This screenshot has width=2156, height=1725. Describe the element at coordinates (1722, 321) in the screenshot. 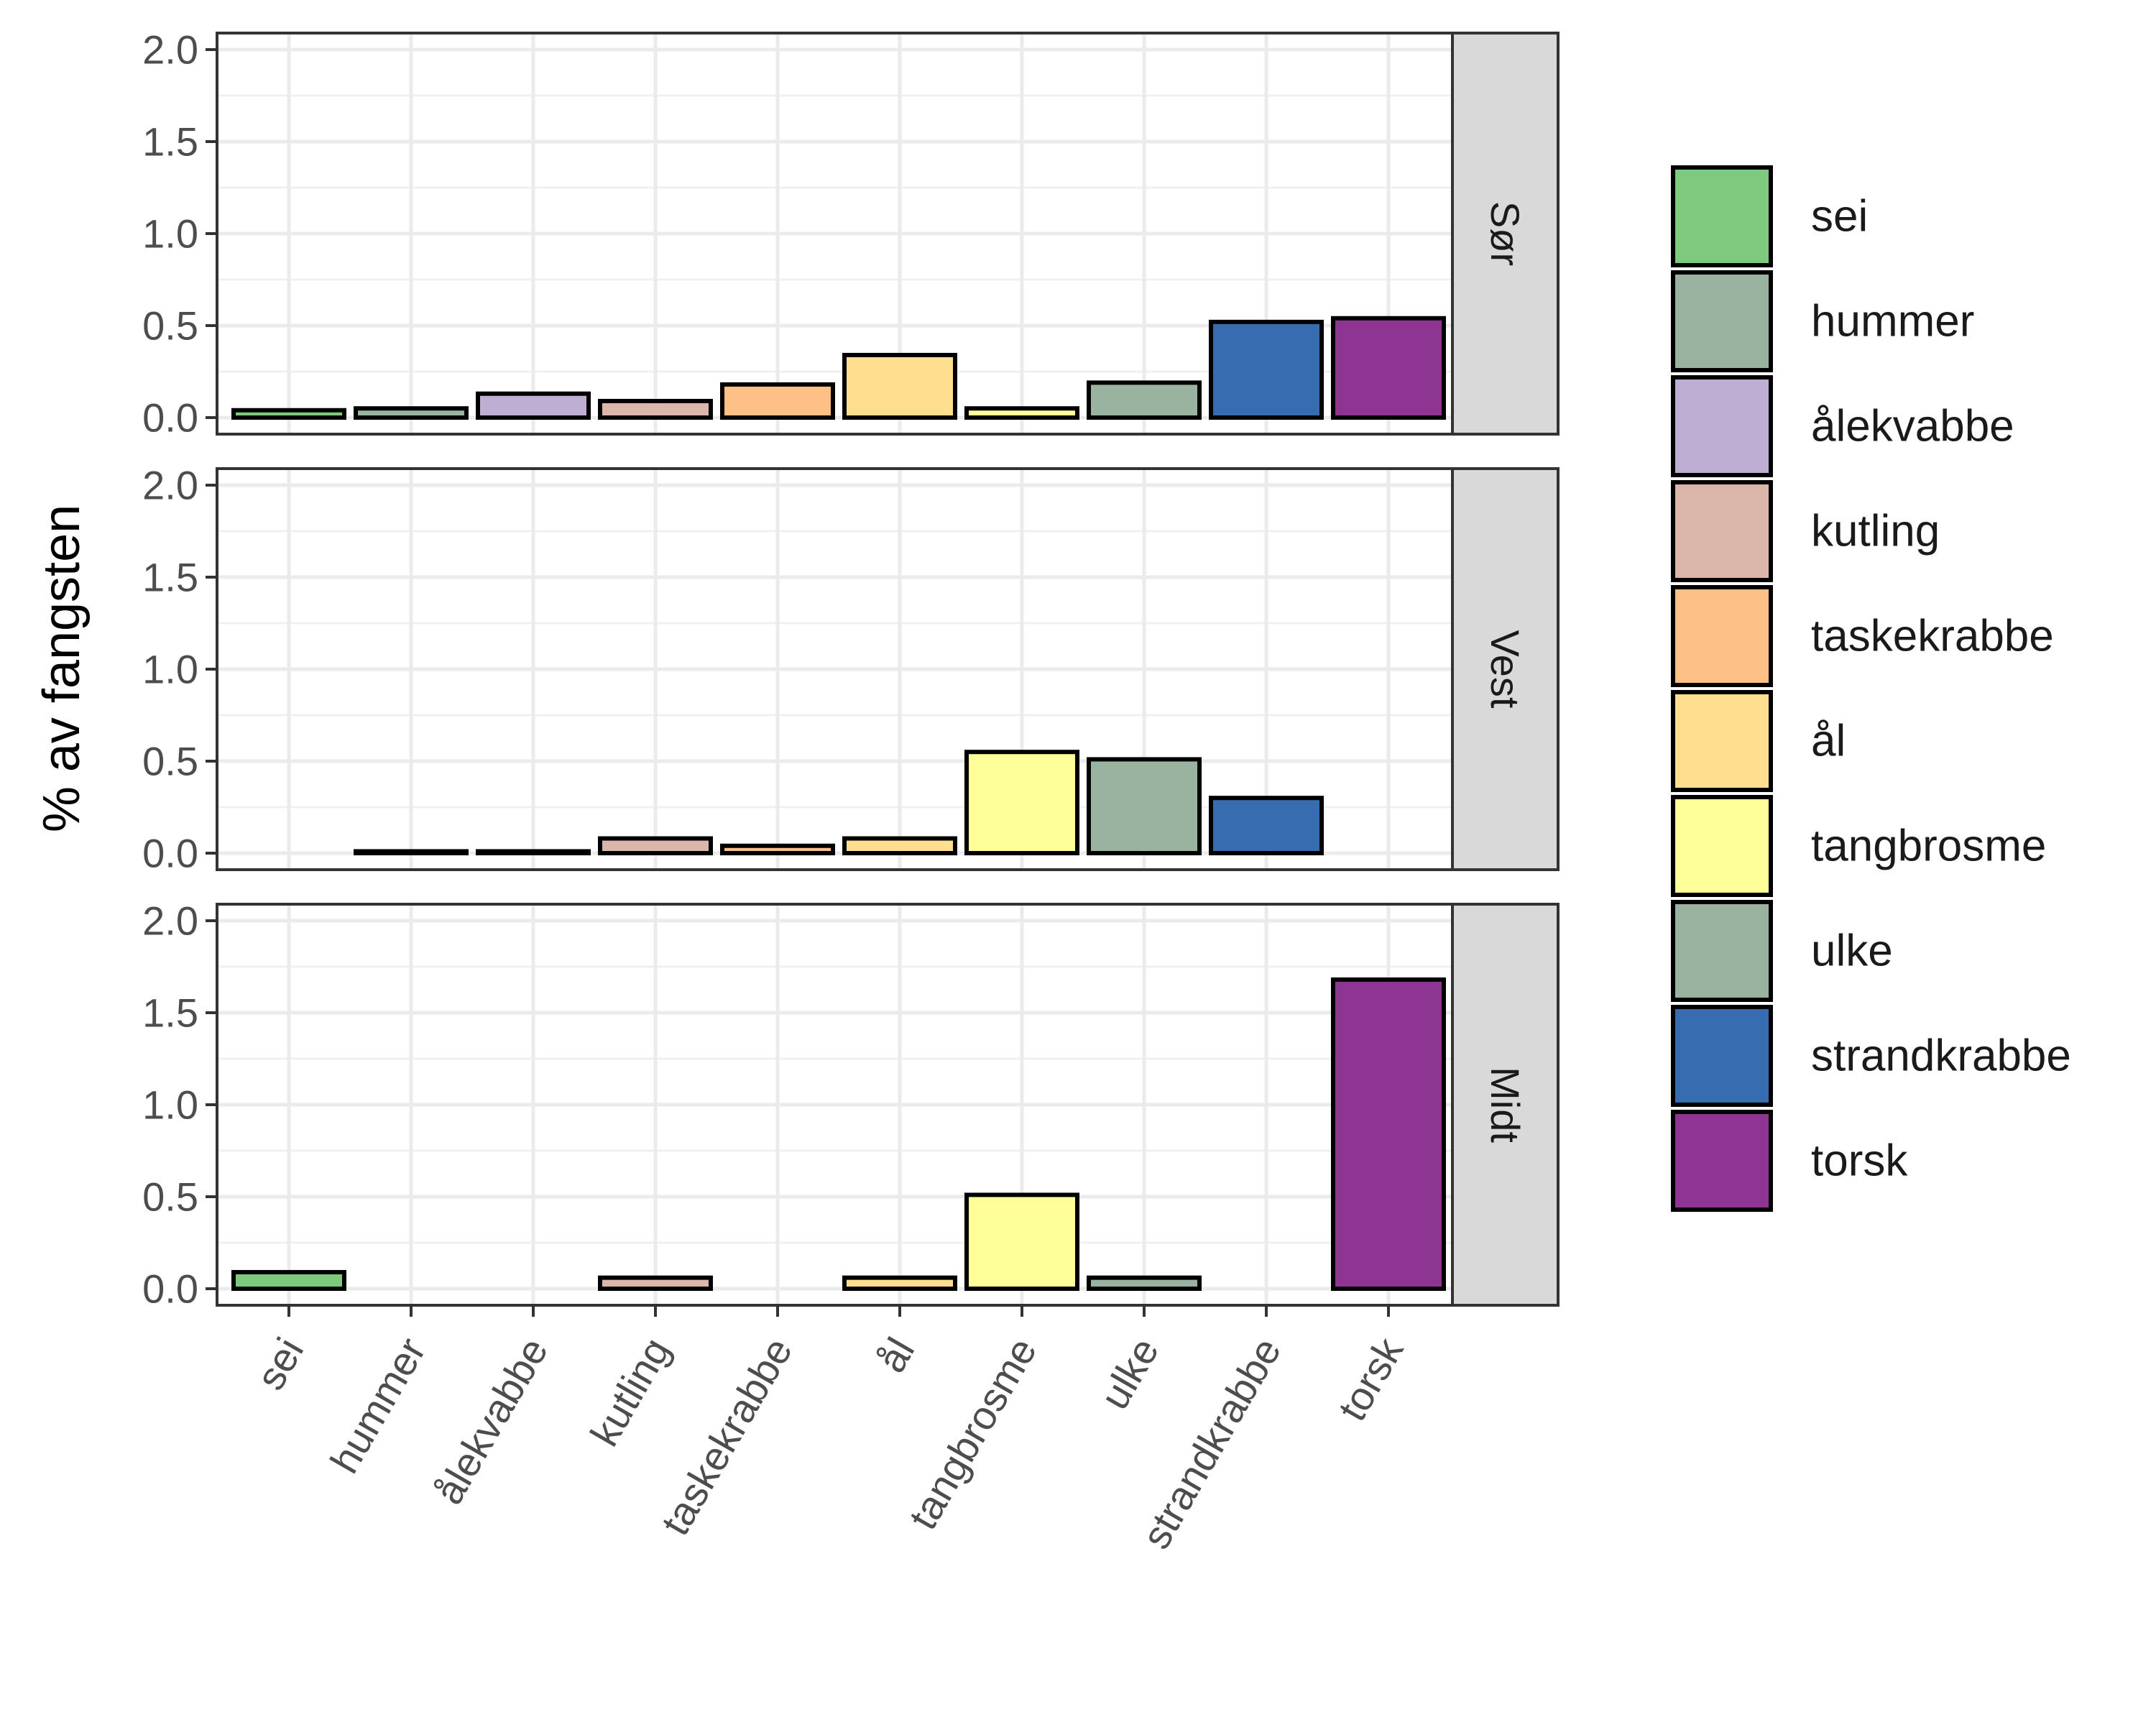

I see `legend-key-hummer` at that location.